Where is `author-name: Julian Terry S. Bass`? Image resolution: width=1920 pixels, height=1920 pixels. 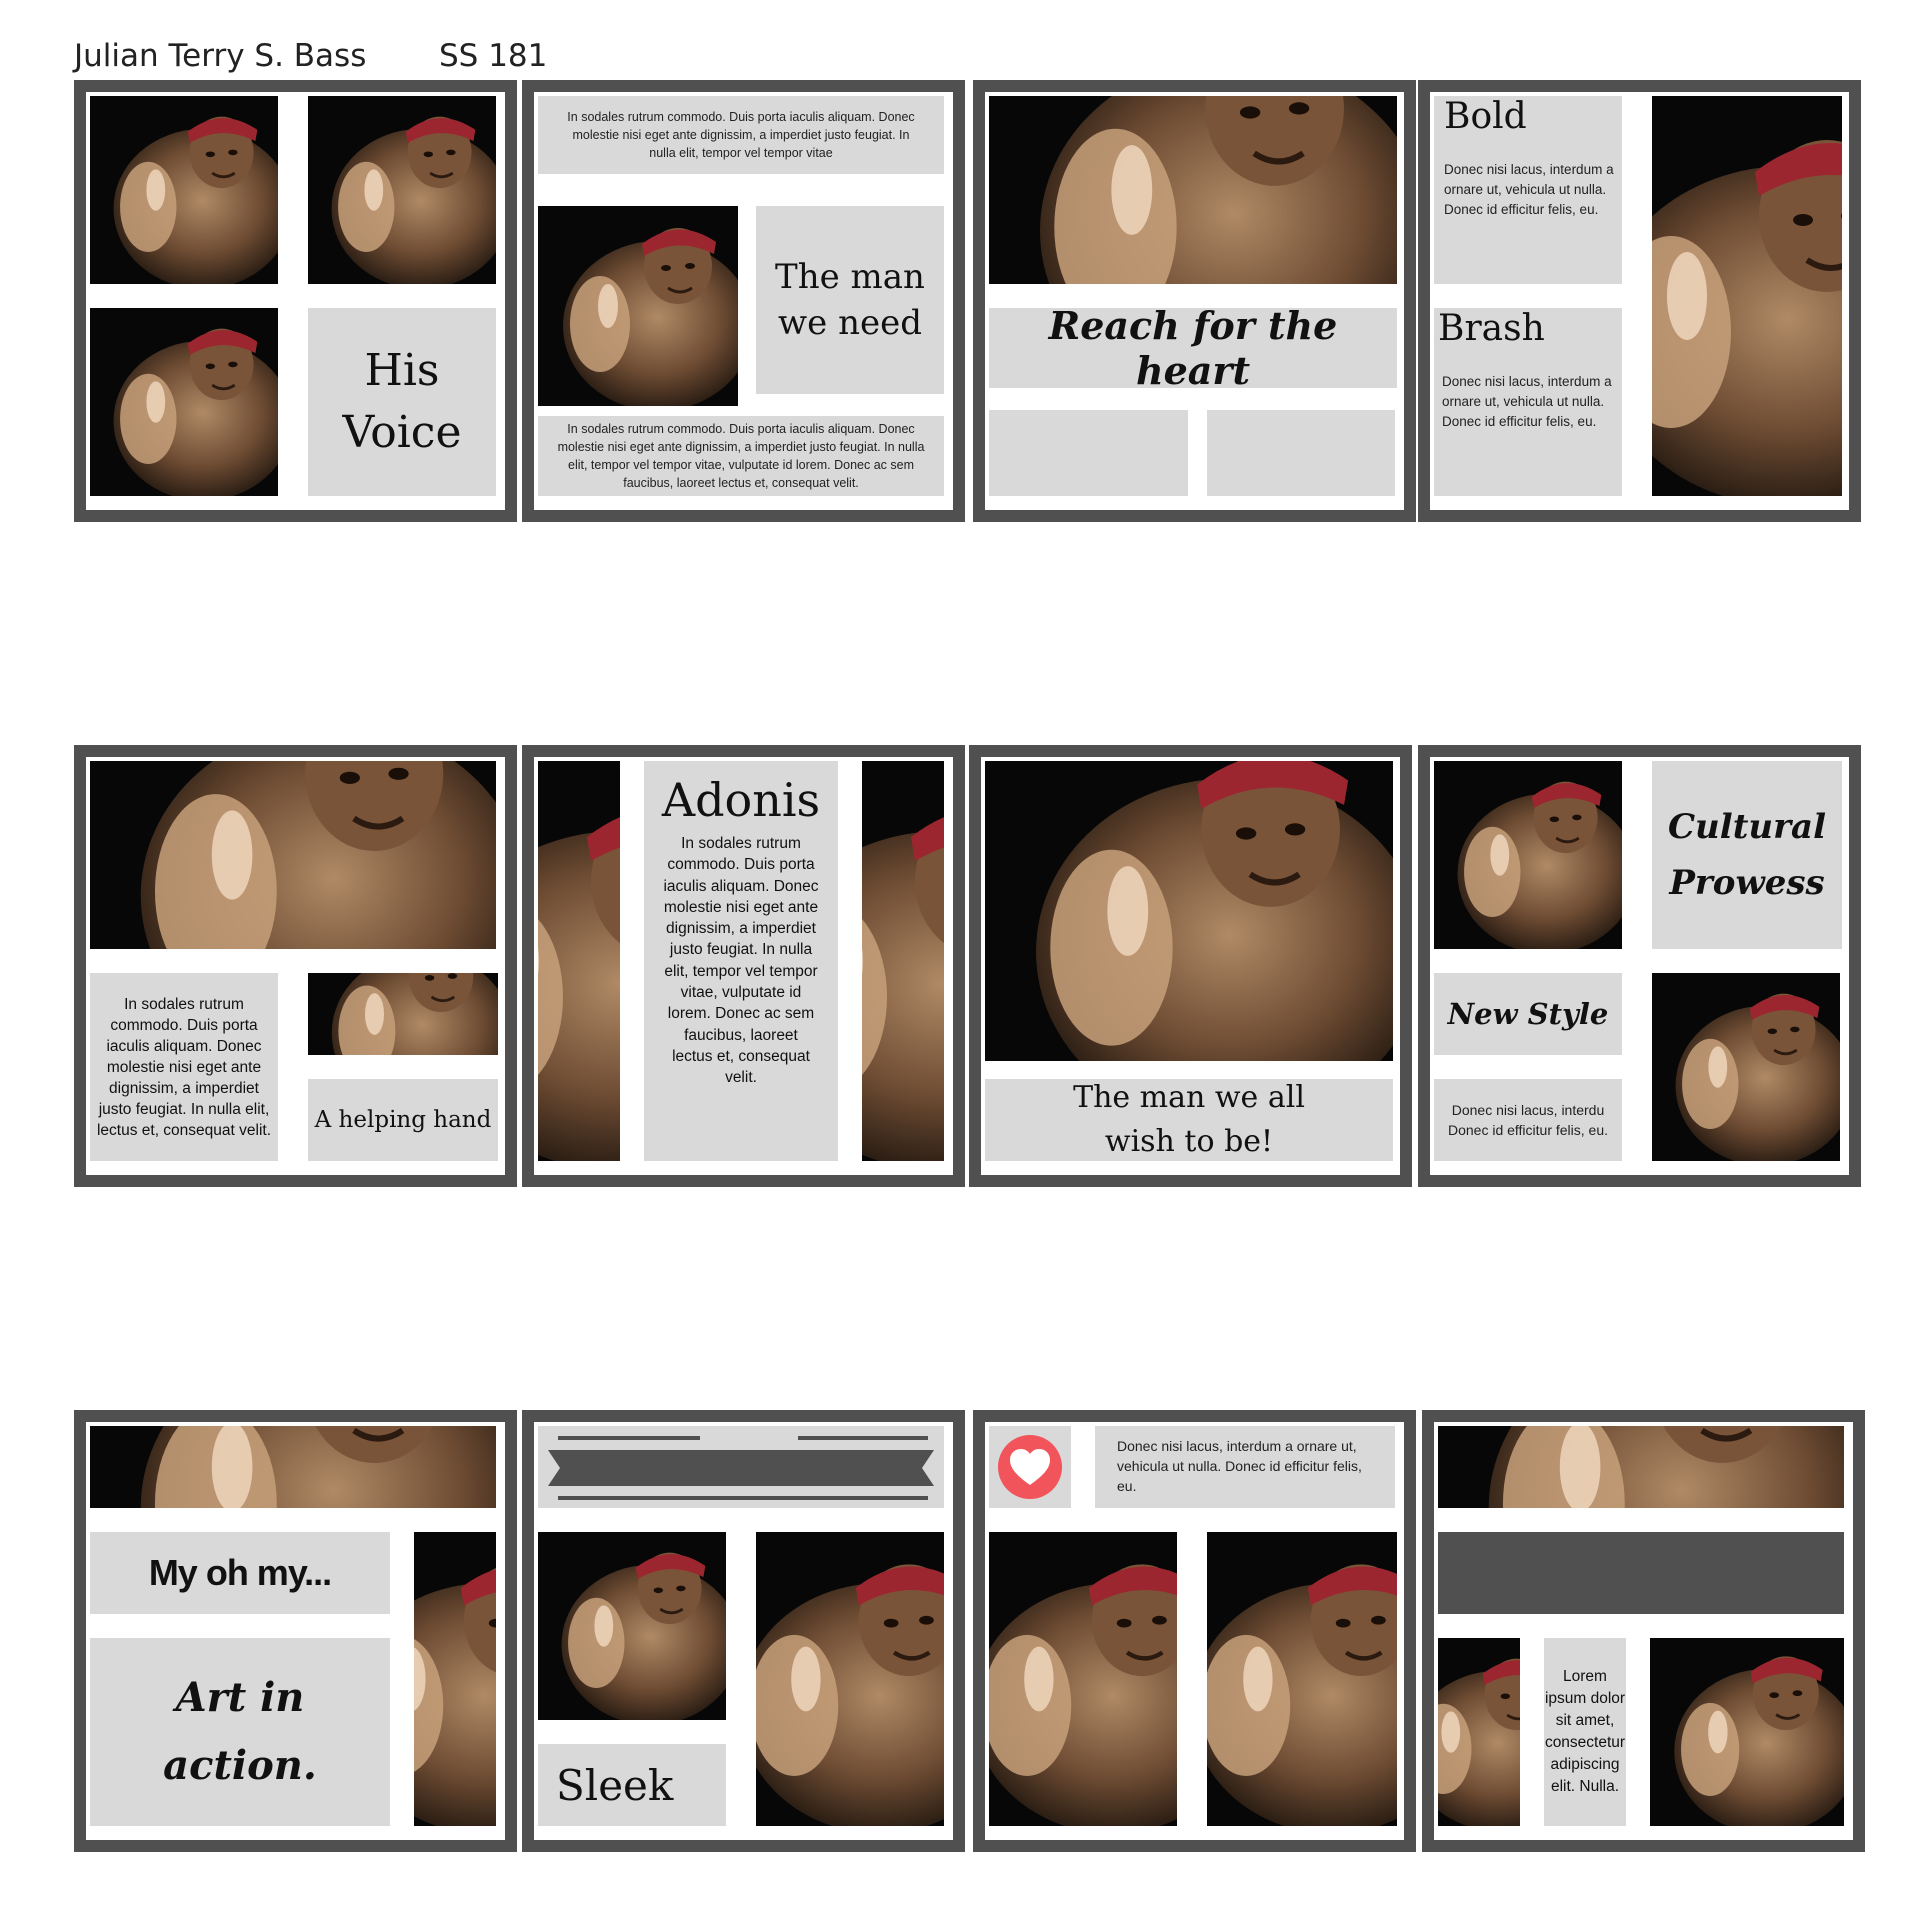
author-name: Julian Terry S. Bass is located at coordinates (220, 56).